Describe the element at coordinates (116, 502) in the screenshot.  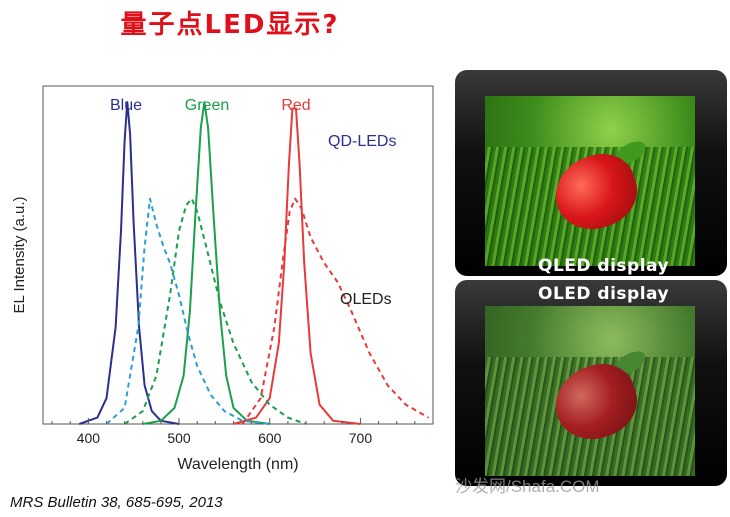
I see `citation: MRS Bulletin 38, 685-695, 2013` at that location.